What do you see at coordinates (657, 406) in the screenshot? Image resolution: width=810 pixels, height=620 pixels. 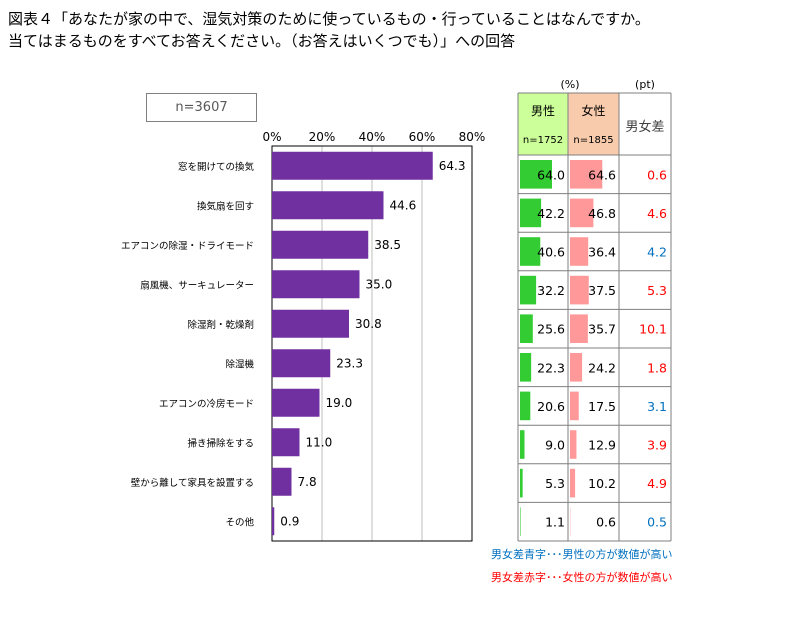 I see `diff-value: 3.1` at bounding box center [657, 406].